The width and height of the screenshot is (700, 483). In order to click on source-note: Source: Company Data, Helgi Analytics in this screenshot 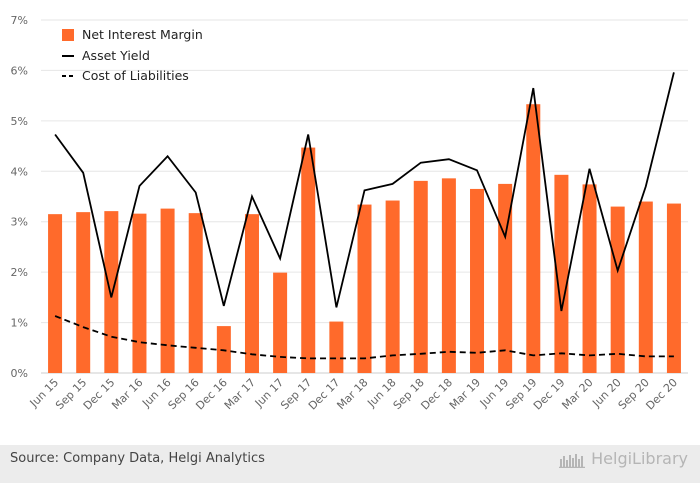, I will do `click(137, 458)`.